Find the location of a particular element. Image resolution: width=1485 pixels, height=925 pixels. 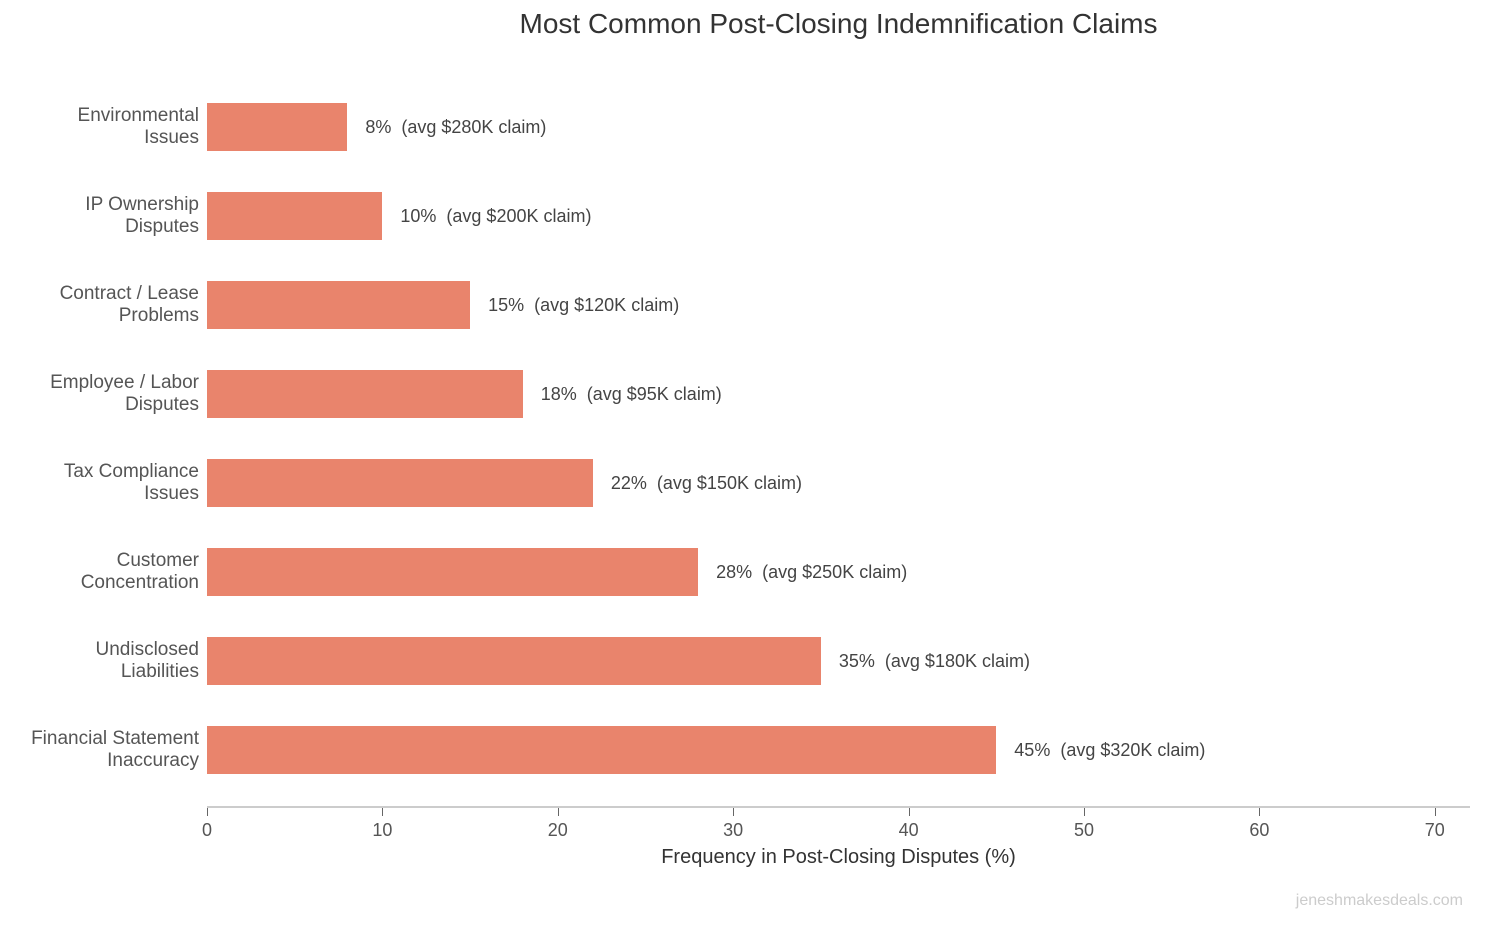

x-tick-label: 10 is located at coordinates (382, 830).